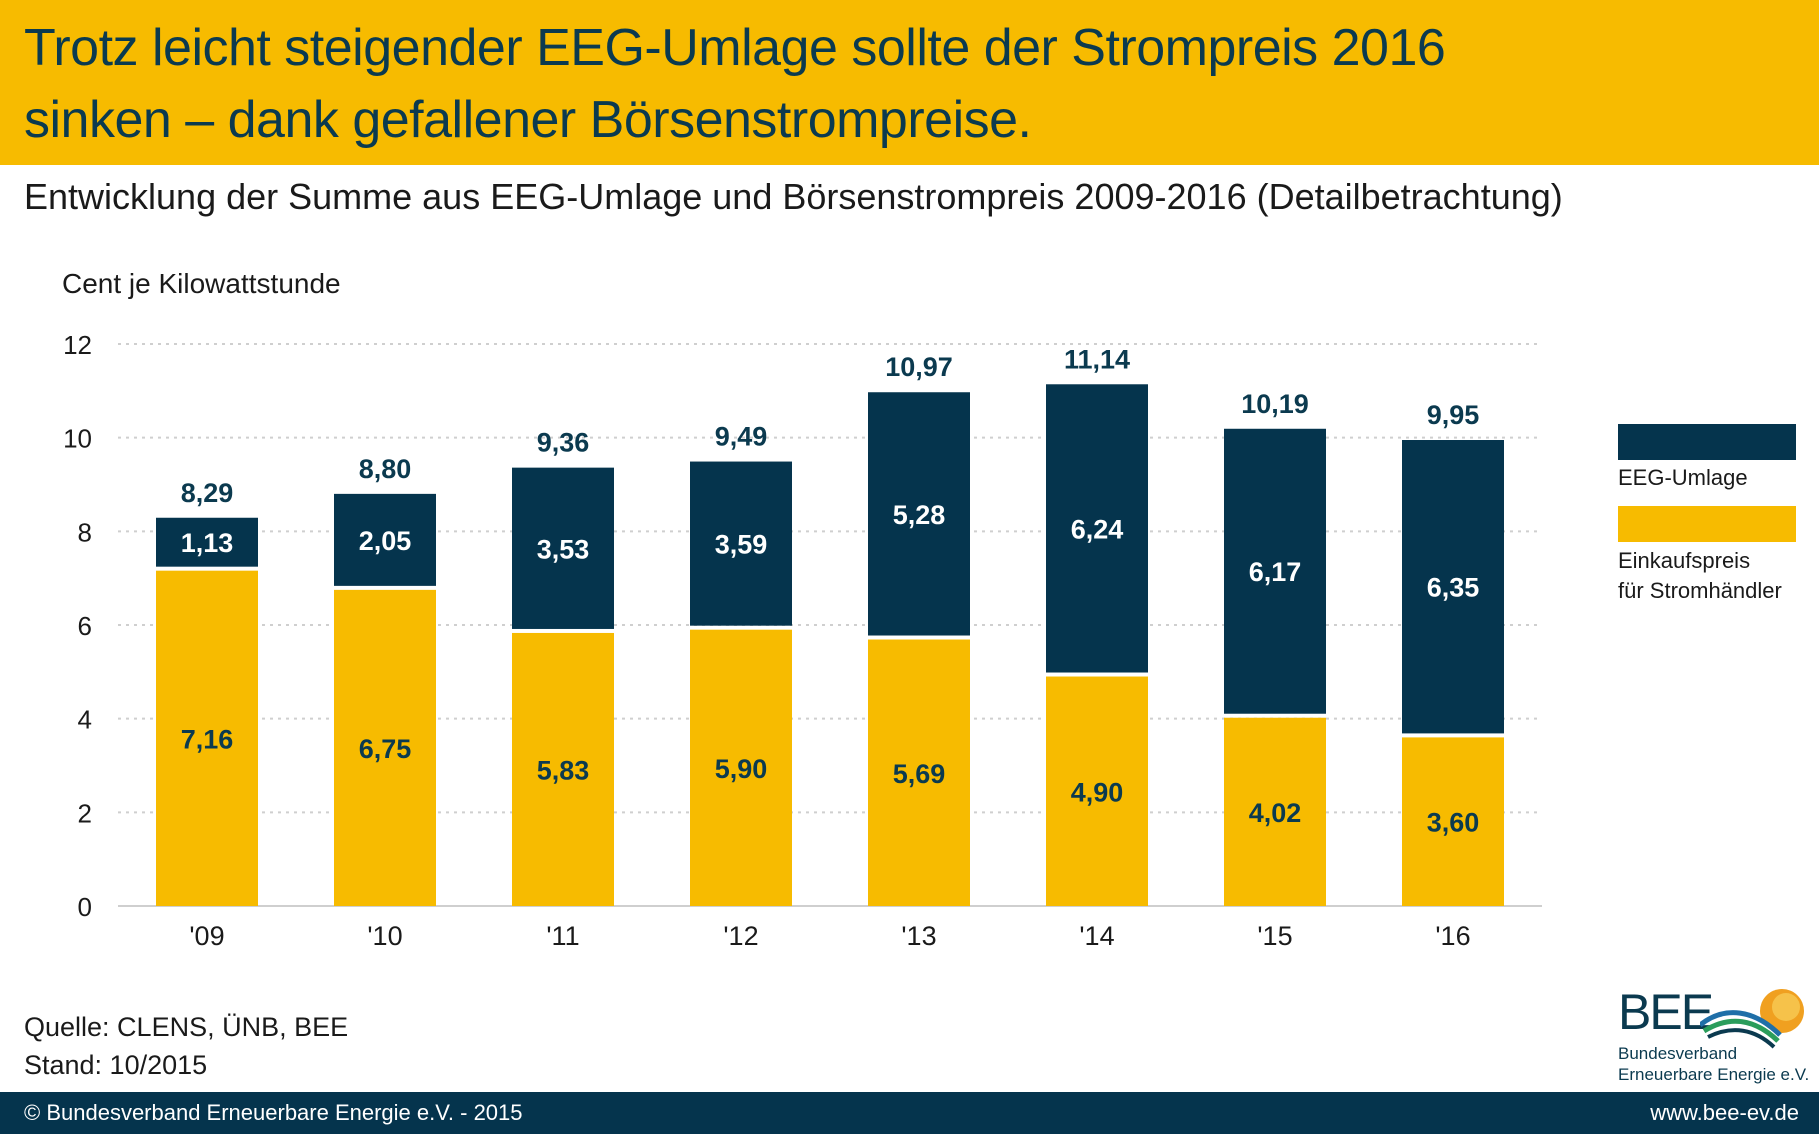 This screenshot has width=1819, height=1134. I want to click on y-tick-label: 4, so click(85, 720).